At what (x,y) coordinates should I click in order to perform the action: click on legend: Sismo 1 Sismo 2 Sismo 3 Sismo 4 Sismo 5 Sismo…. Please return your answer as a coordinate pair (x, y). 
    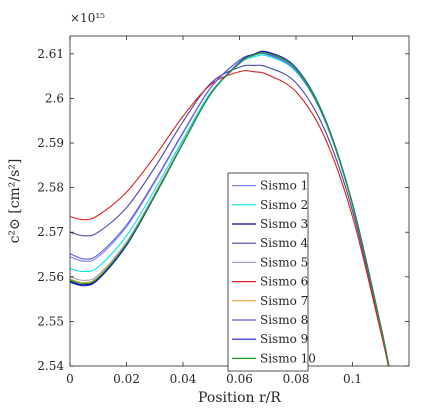
    Looking at the image, I should click on (271, 272).